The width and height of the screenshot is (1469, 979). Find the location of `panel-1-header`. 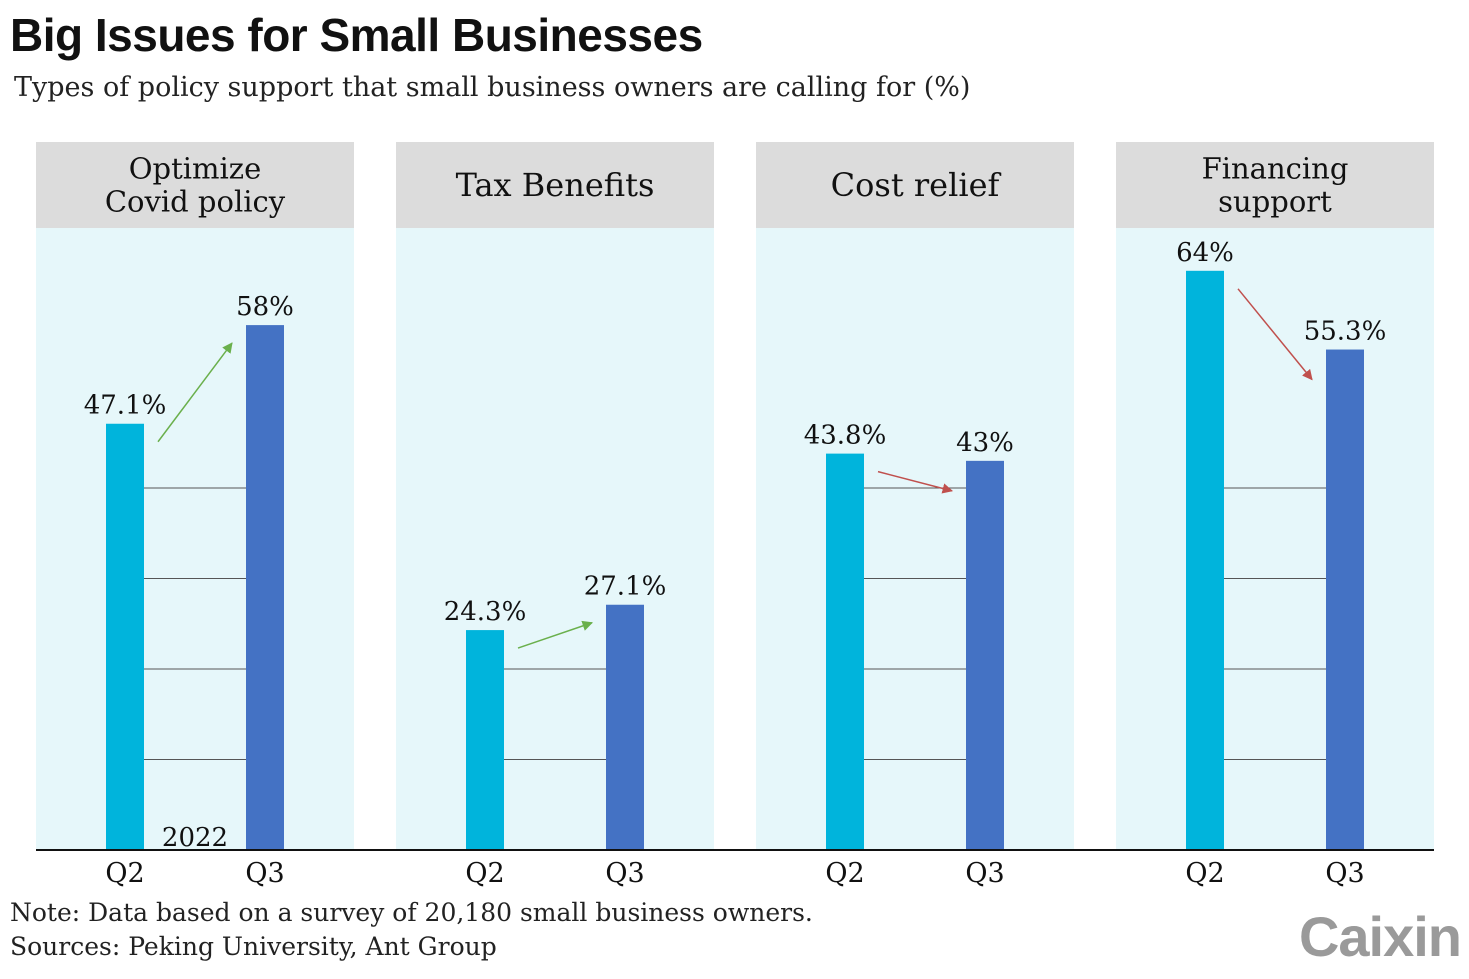

panel-1-header is located at coordinates (195, 185).